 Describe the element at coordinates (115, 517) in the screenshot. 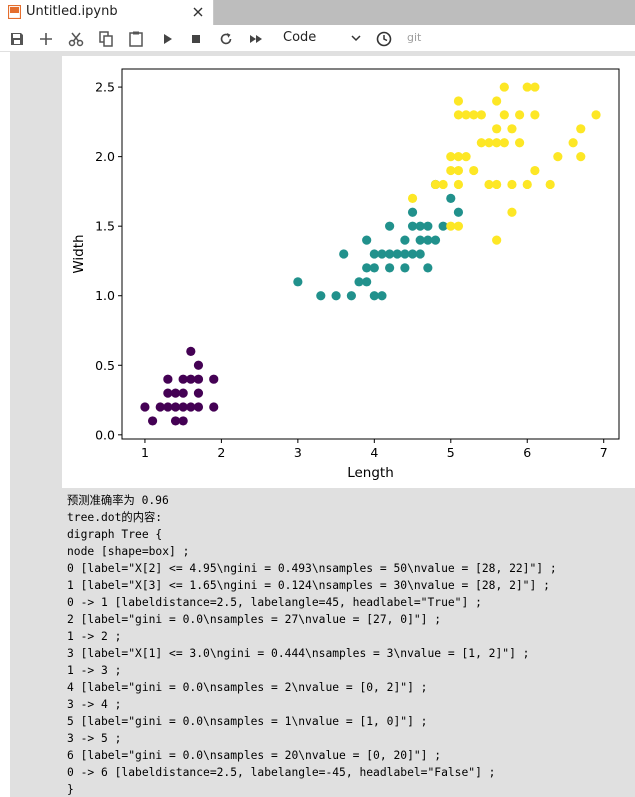

I see `output-line: tree.dot的内容:` at that location.